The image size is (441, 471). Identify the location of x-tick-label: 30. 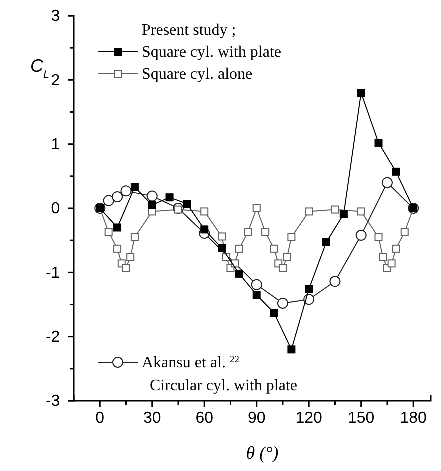
(152, 419).